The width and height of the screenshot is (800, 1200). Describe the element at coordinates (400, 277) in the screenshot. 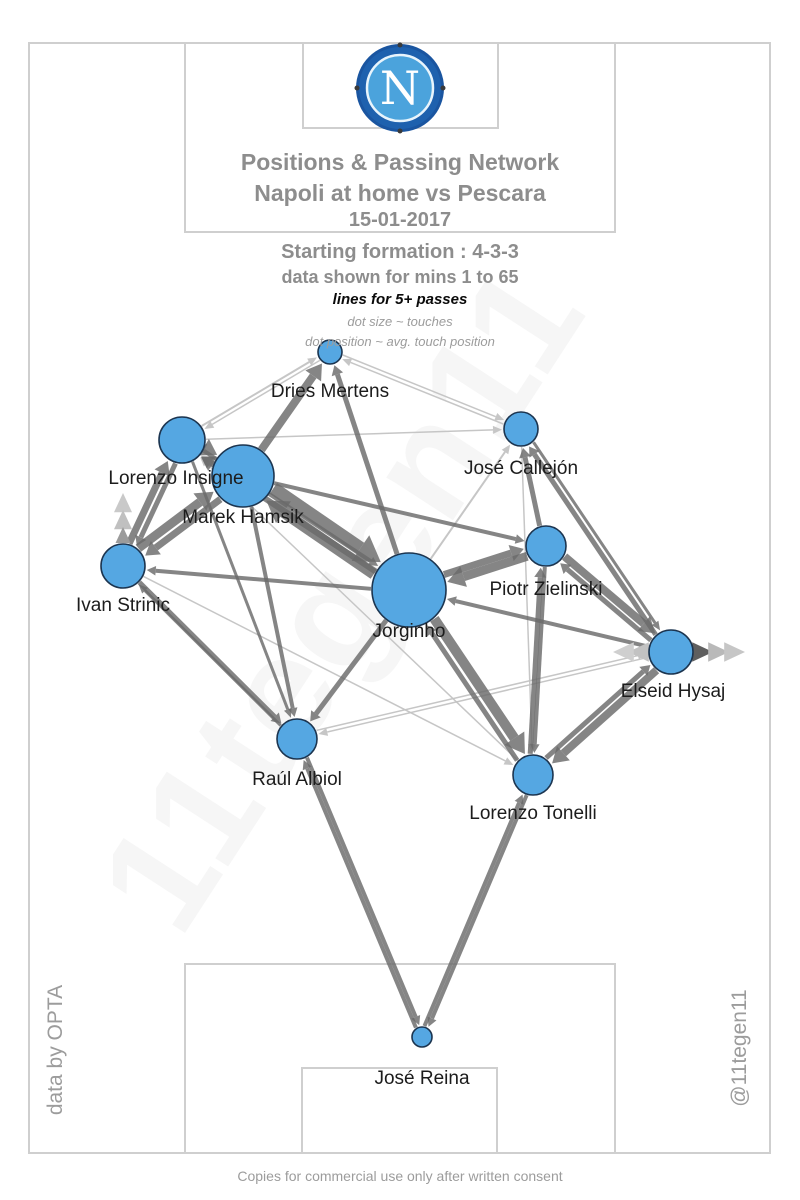

I see `minutes-note: data shown for mins 1 to 65` at that location.